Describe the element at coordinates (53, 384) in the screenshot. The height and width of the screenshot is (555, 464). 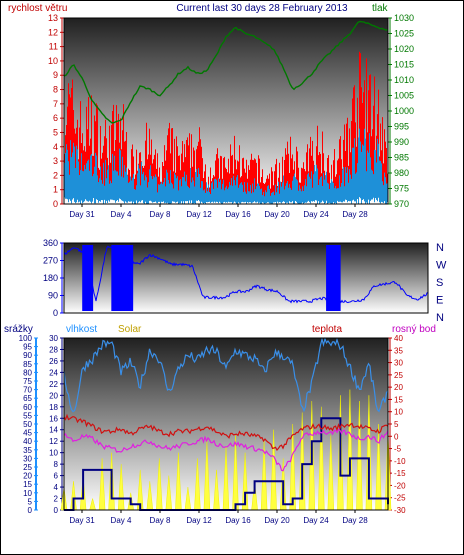
I see `humidity-tick-label: 22` at that location.